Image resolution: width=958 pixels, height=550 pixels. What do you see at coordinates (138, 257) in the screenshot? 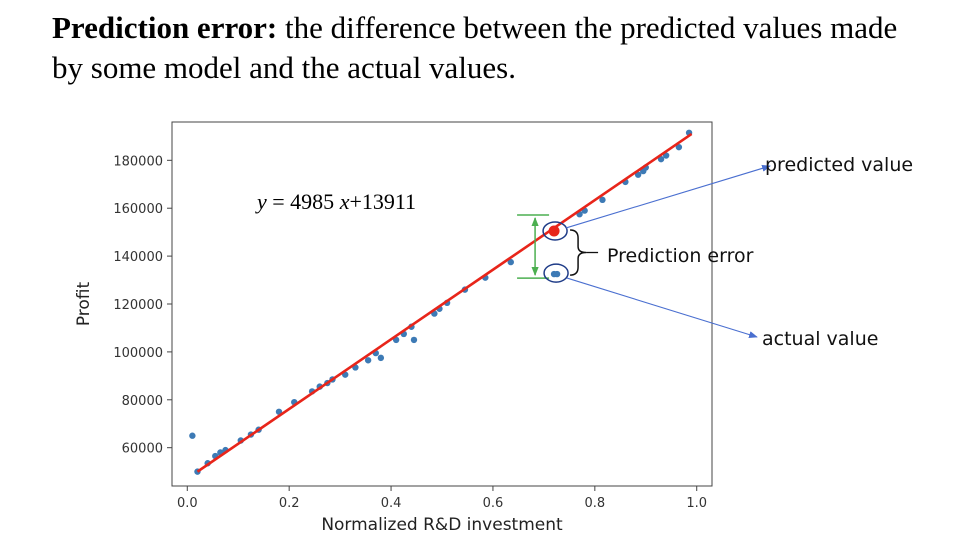
I see `y-tick-label: 140000` at bounding box center [138, 257].